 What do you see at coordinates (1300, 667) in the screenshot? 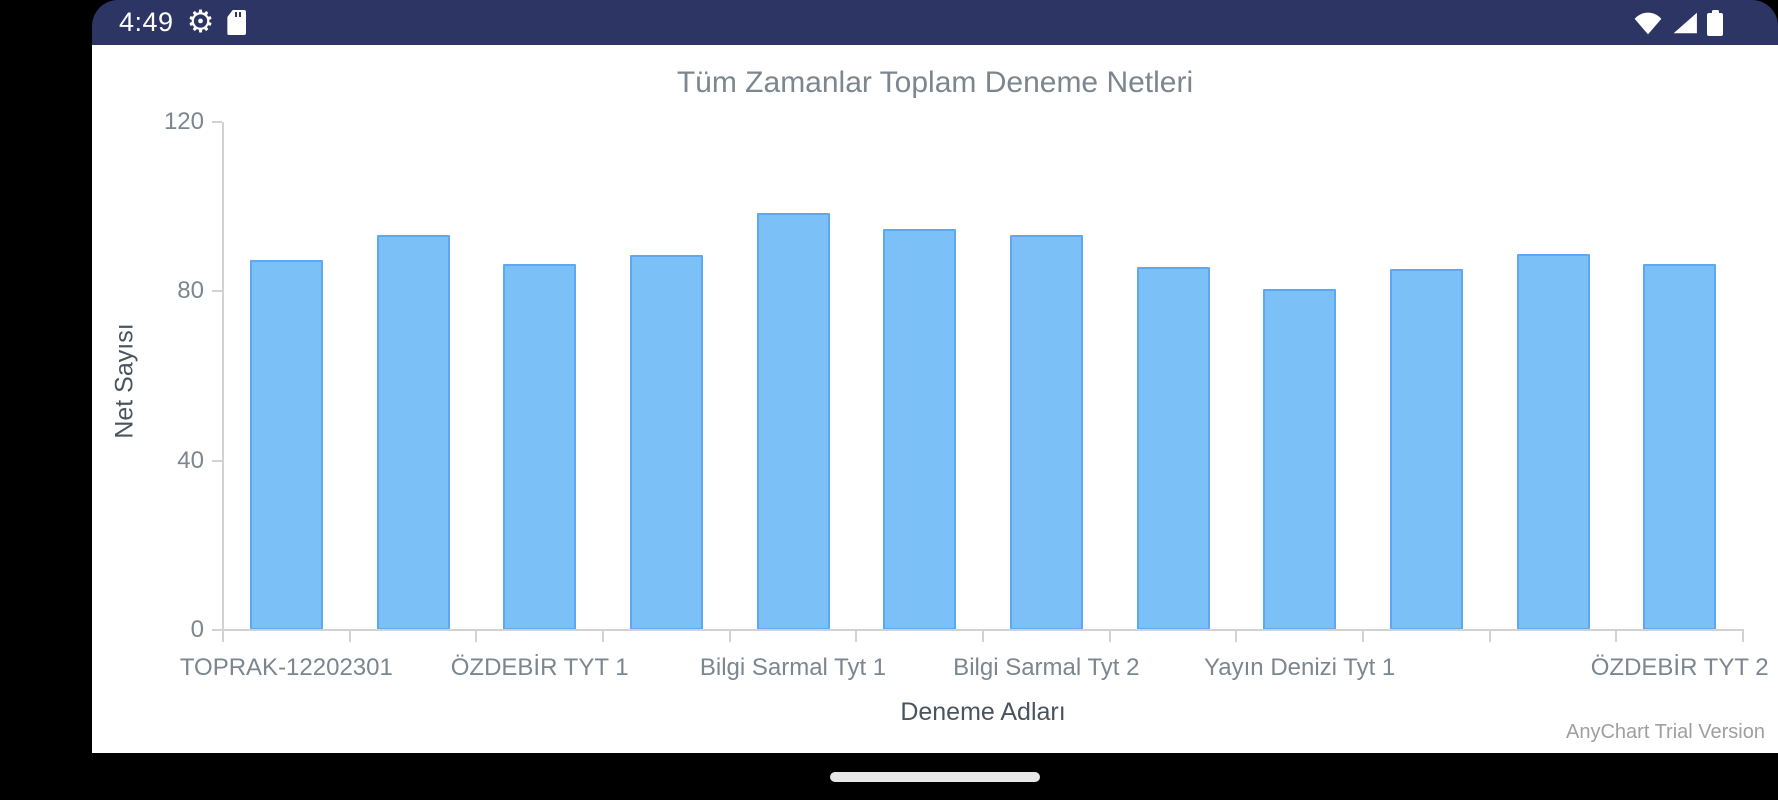
I see `x-tick-label: Yayın Denizi Tyt 1` at bounding box center [1300, 667].